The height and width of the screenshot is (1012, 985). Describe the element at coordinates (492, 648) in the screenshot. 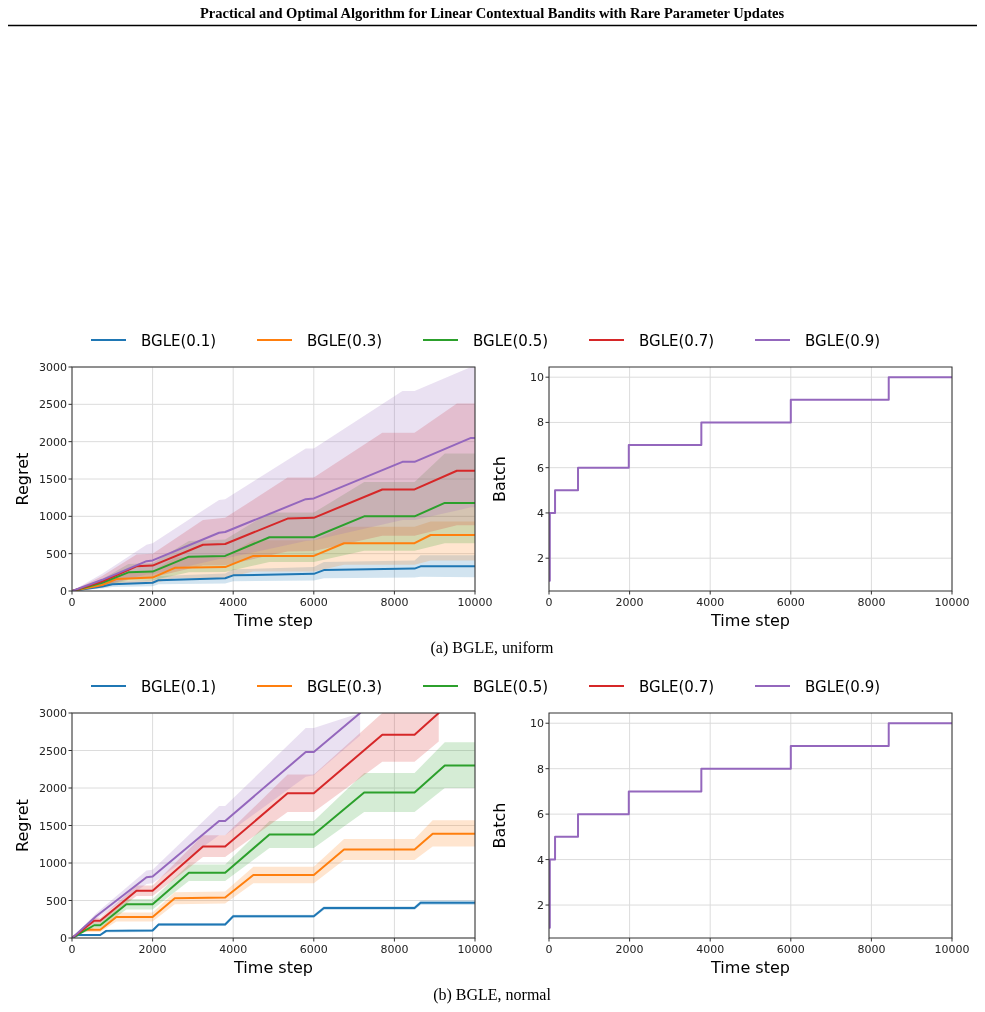

I see `text: (a) BGLE, uniform` at that location.